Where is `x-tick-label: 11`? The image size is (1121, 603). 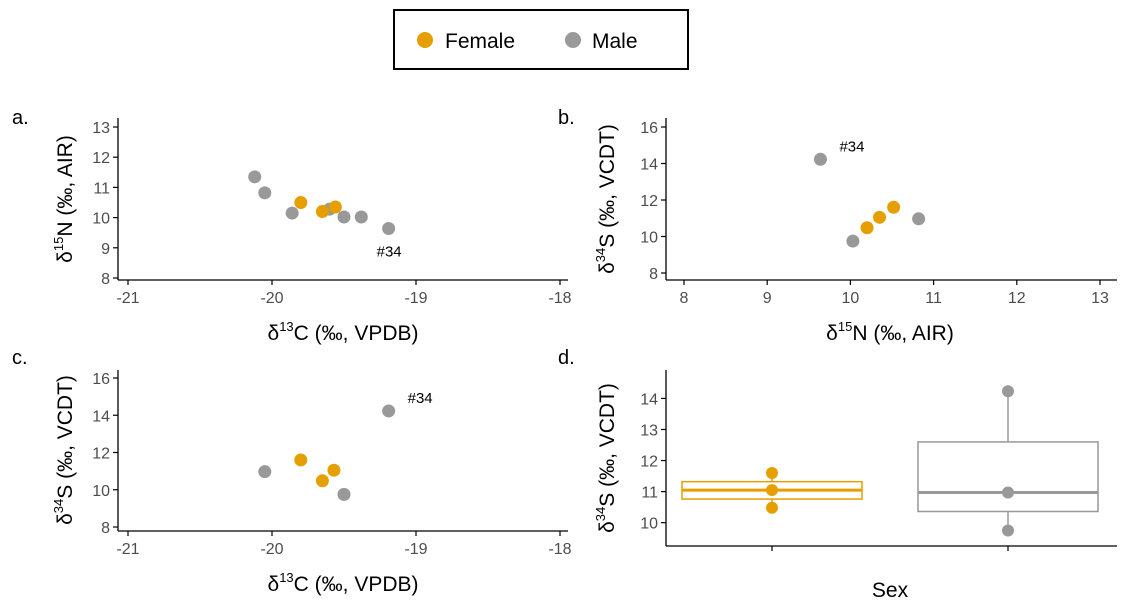 x-tick-label: 11 is located at coordinates (933, 298).